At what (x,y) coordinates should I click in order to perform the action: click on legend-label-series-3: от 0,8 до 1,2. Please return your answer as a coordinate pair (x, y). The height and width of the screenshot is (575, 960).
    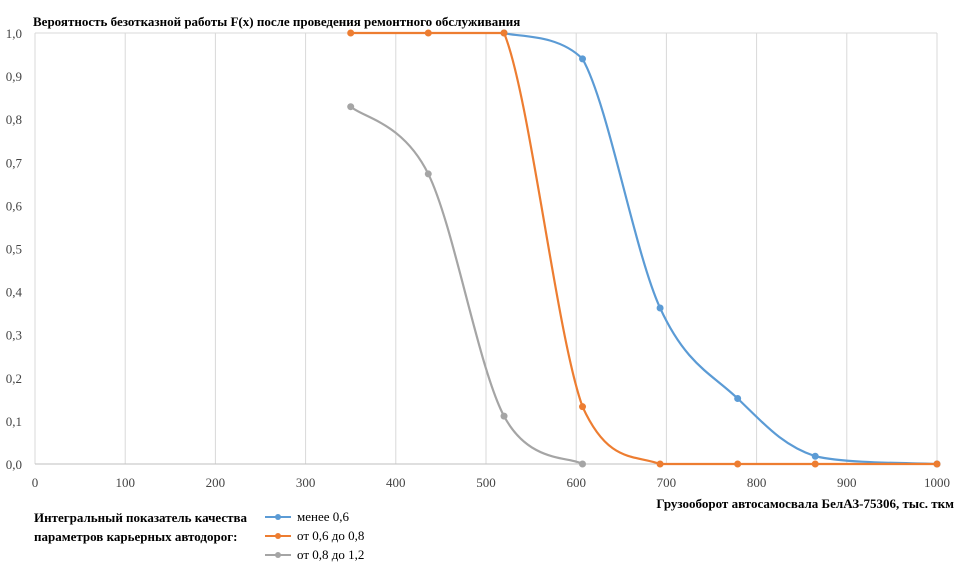
    Looking at the image, I should click on (331, 554).